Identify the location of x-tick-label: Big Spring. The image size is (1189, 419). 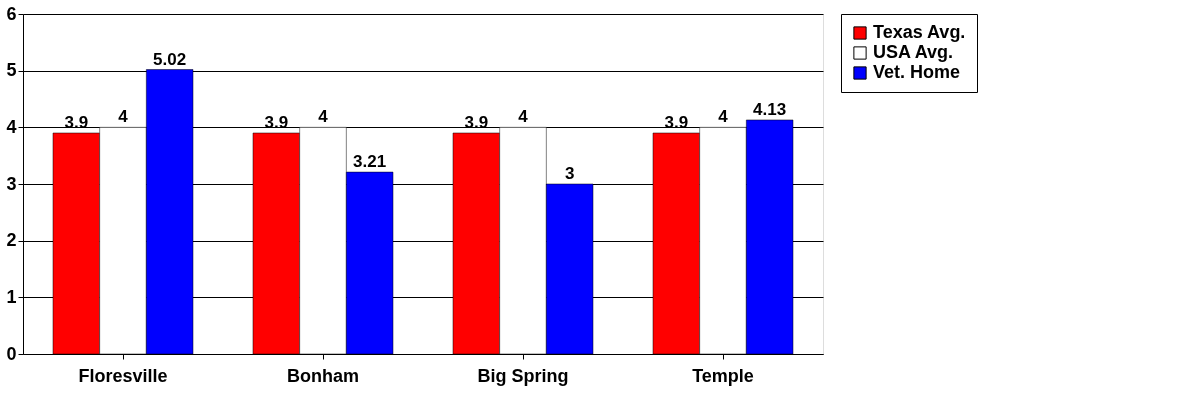
(523, 375).